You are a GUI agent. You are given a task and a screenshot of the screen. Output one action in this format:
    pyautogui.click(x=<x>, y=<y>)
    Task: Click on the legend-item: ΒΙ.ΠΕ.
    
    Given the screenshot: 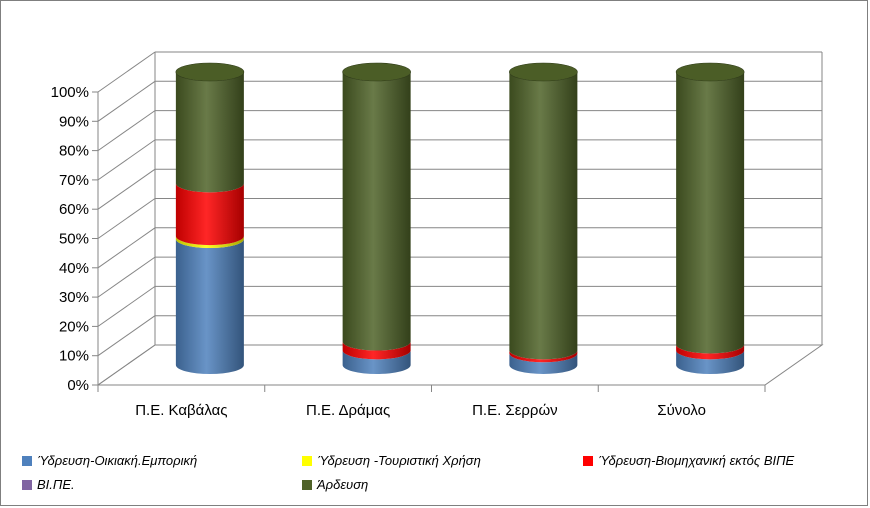 What is the action you would take?
    pyautogui.click(x=48, y=484)
    